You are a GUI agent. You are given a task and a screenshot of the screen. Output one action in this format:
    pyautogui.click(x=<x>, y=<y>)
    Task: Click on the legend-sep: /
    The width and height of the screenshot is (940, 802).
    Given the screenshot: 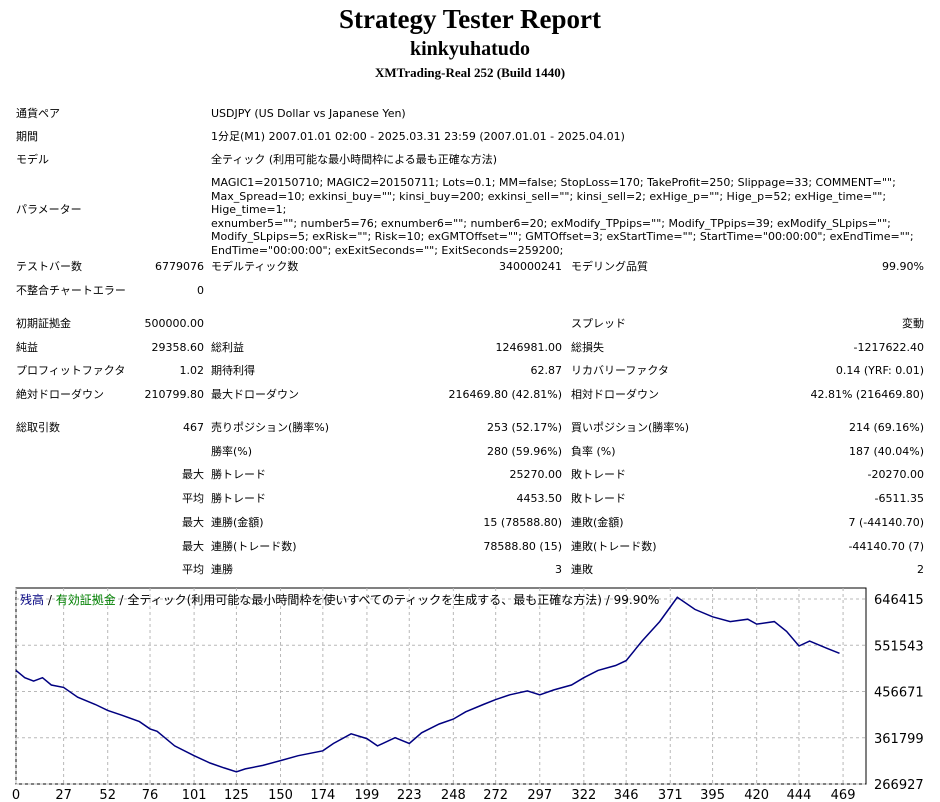 What is the action you would take?
    pyautogui.click(x=50, y=600)
    